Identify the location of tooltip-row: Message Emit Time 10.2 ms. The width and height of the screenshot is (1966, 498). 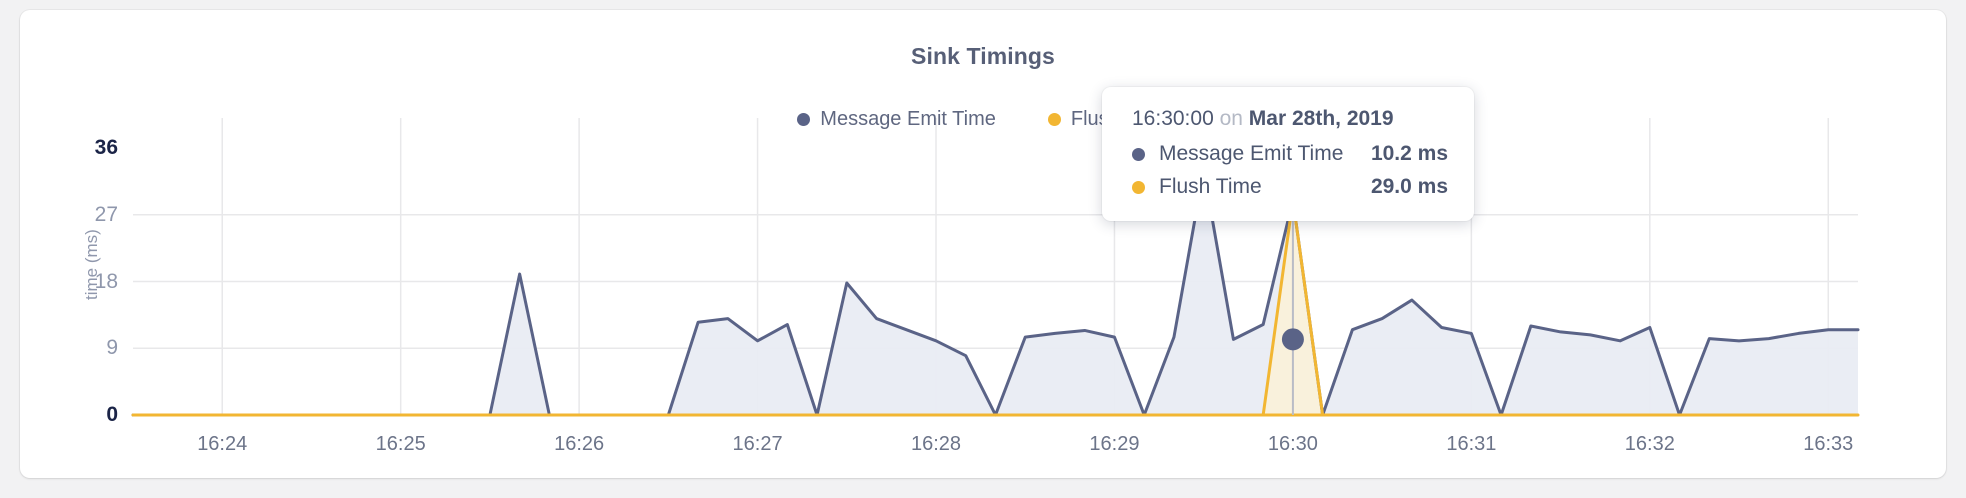
(1290, 154).